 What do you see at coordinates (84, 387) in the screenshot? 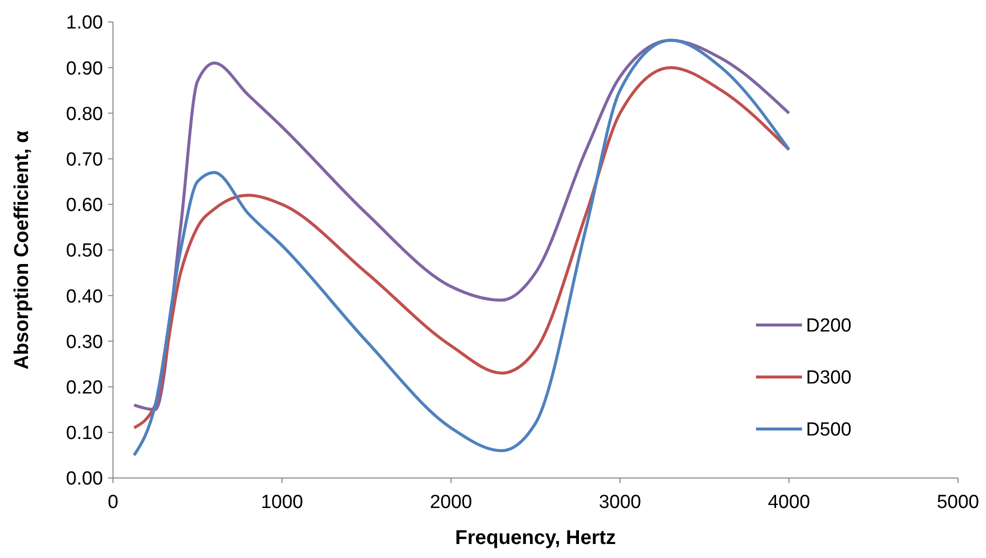
I see `y-tick-label: 0.20` at bounding box center [84, 387].